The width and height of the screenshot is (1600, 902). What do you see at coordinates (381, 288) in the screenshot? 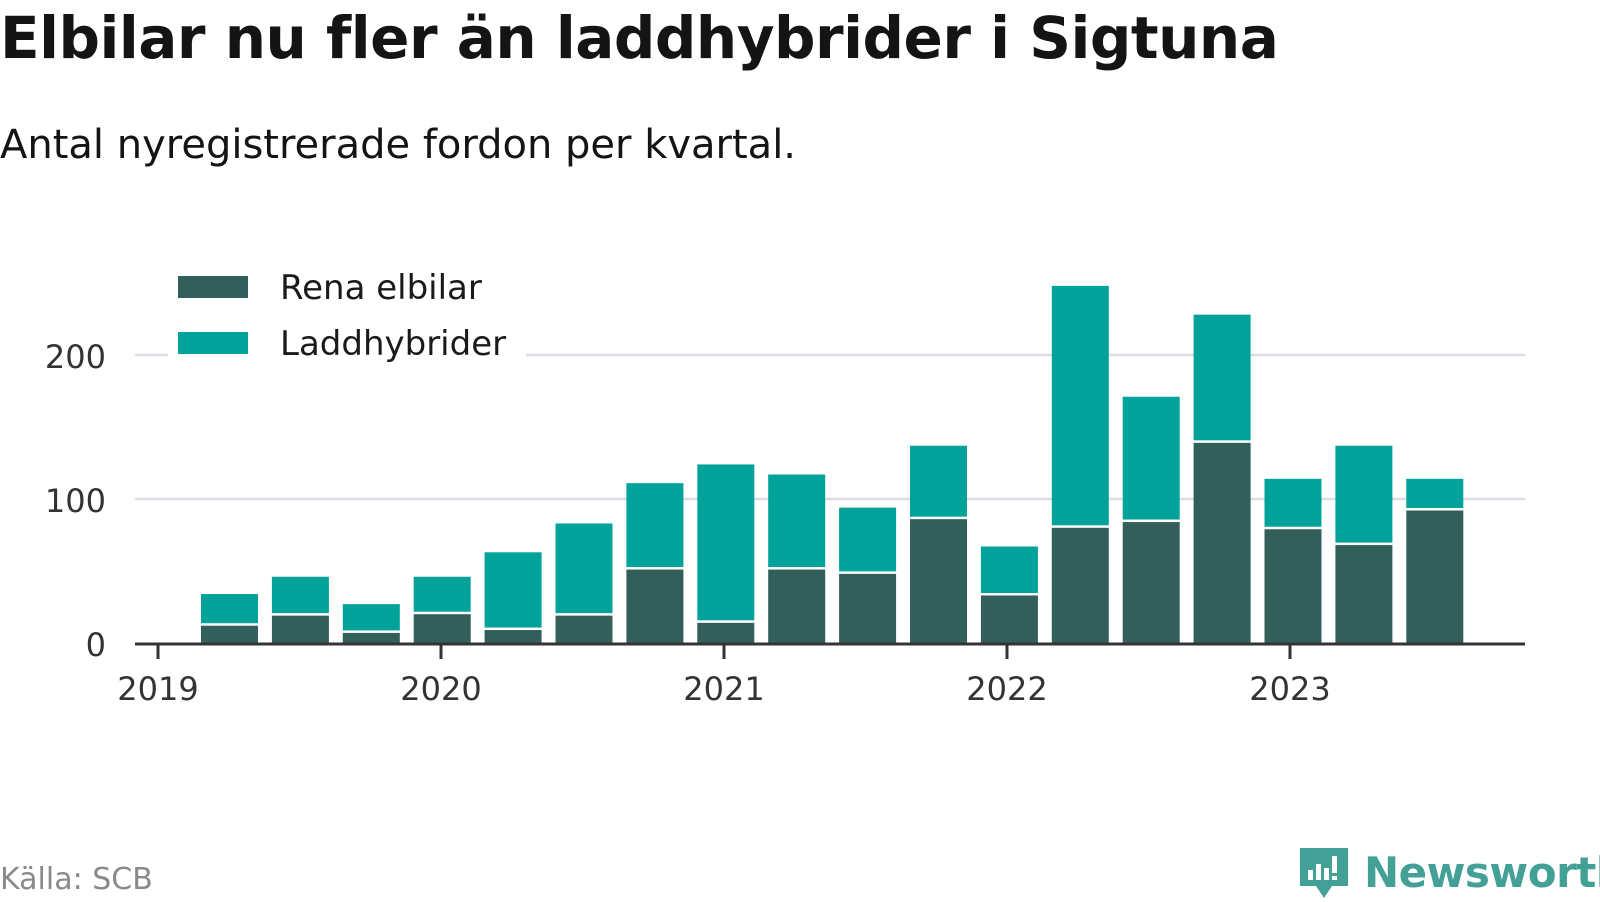
I see `legend-label: Rena elbilar` at bounding box center [381, 288].